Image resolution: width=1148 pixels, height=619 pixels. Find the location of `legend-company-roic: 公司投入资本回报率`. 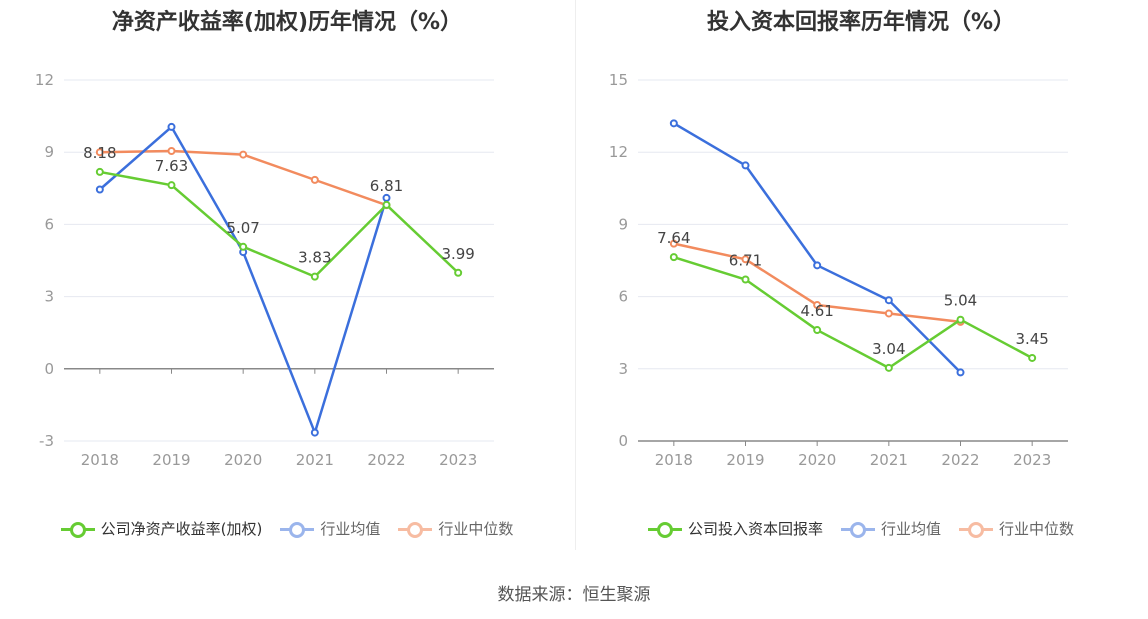

legend-company-roic: 公司投入资本回报率 is located at coordinates (735, 528).